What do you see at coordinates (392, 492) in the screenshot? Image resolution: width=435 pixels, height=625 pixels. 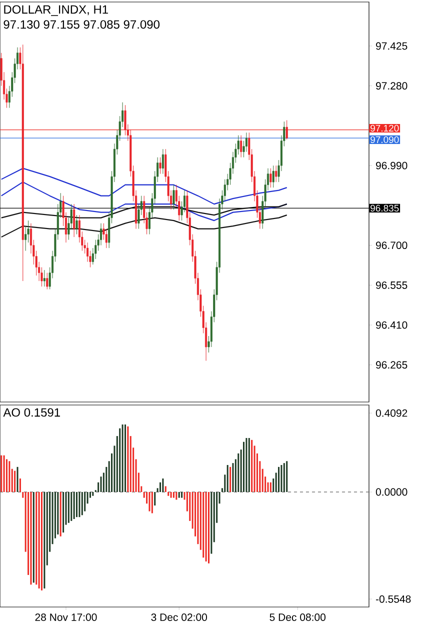 I see `y-tick-label: 0.0000` at bounding box center [392, 492].